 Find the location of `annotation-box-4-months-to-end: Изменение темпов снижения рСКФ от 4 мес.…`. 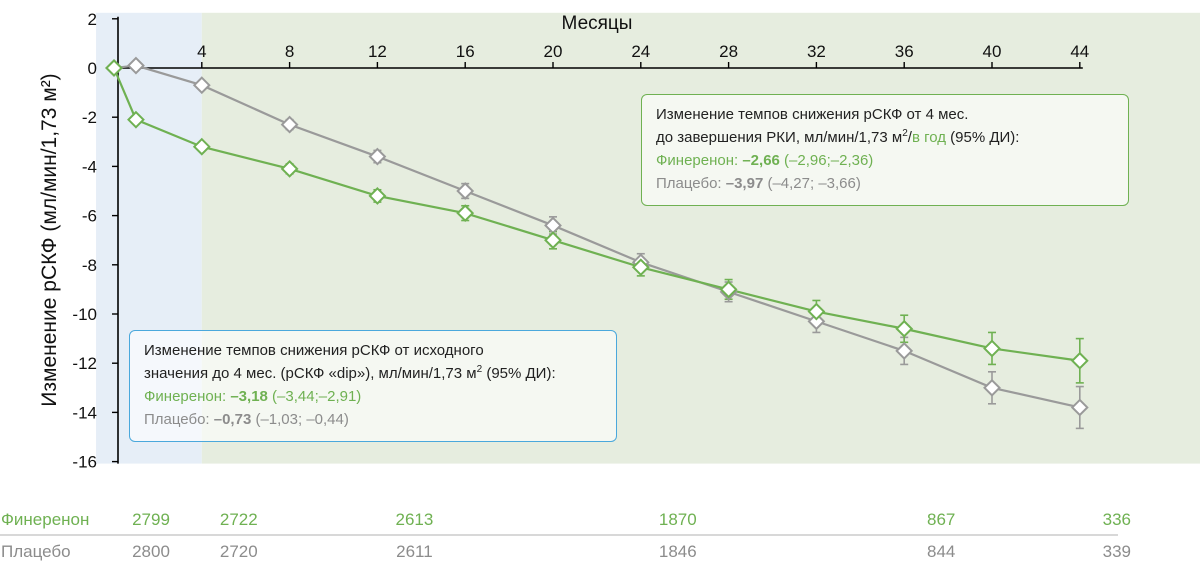

annotation-box-4-months-to-end: Изменение темпов снижения рСКФ от 4 мес.… is located at coordinates (885, 150).